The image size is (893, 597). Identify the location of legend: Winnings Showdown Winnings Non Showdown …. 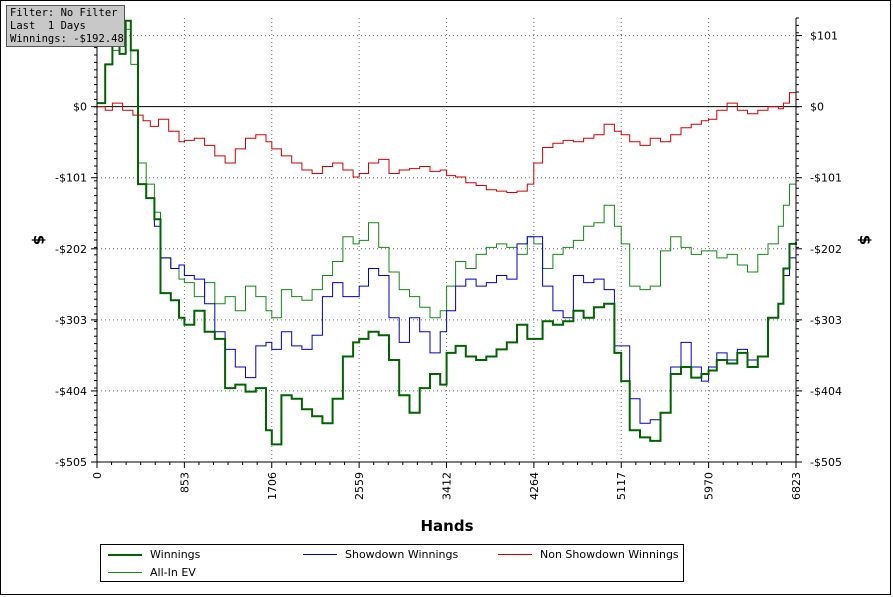
(392, 563).